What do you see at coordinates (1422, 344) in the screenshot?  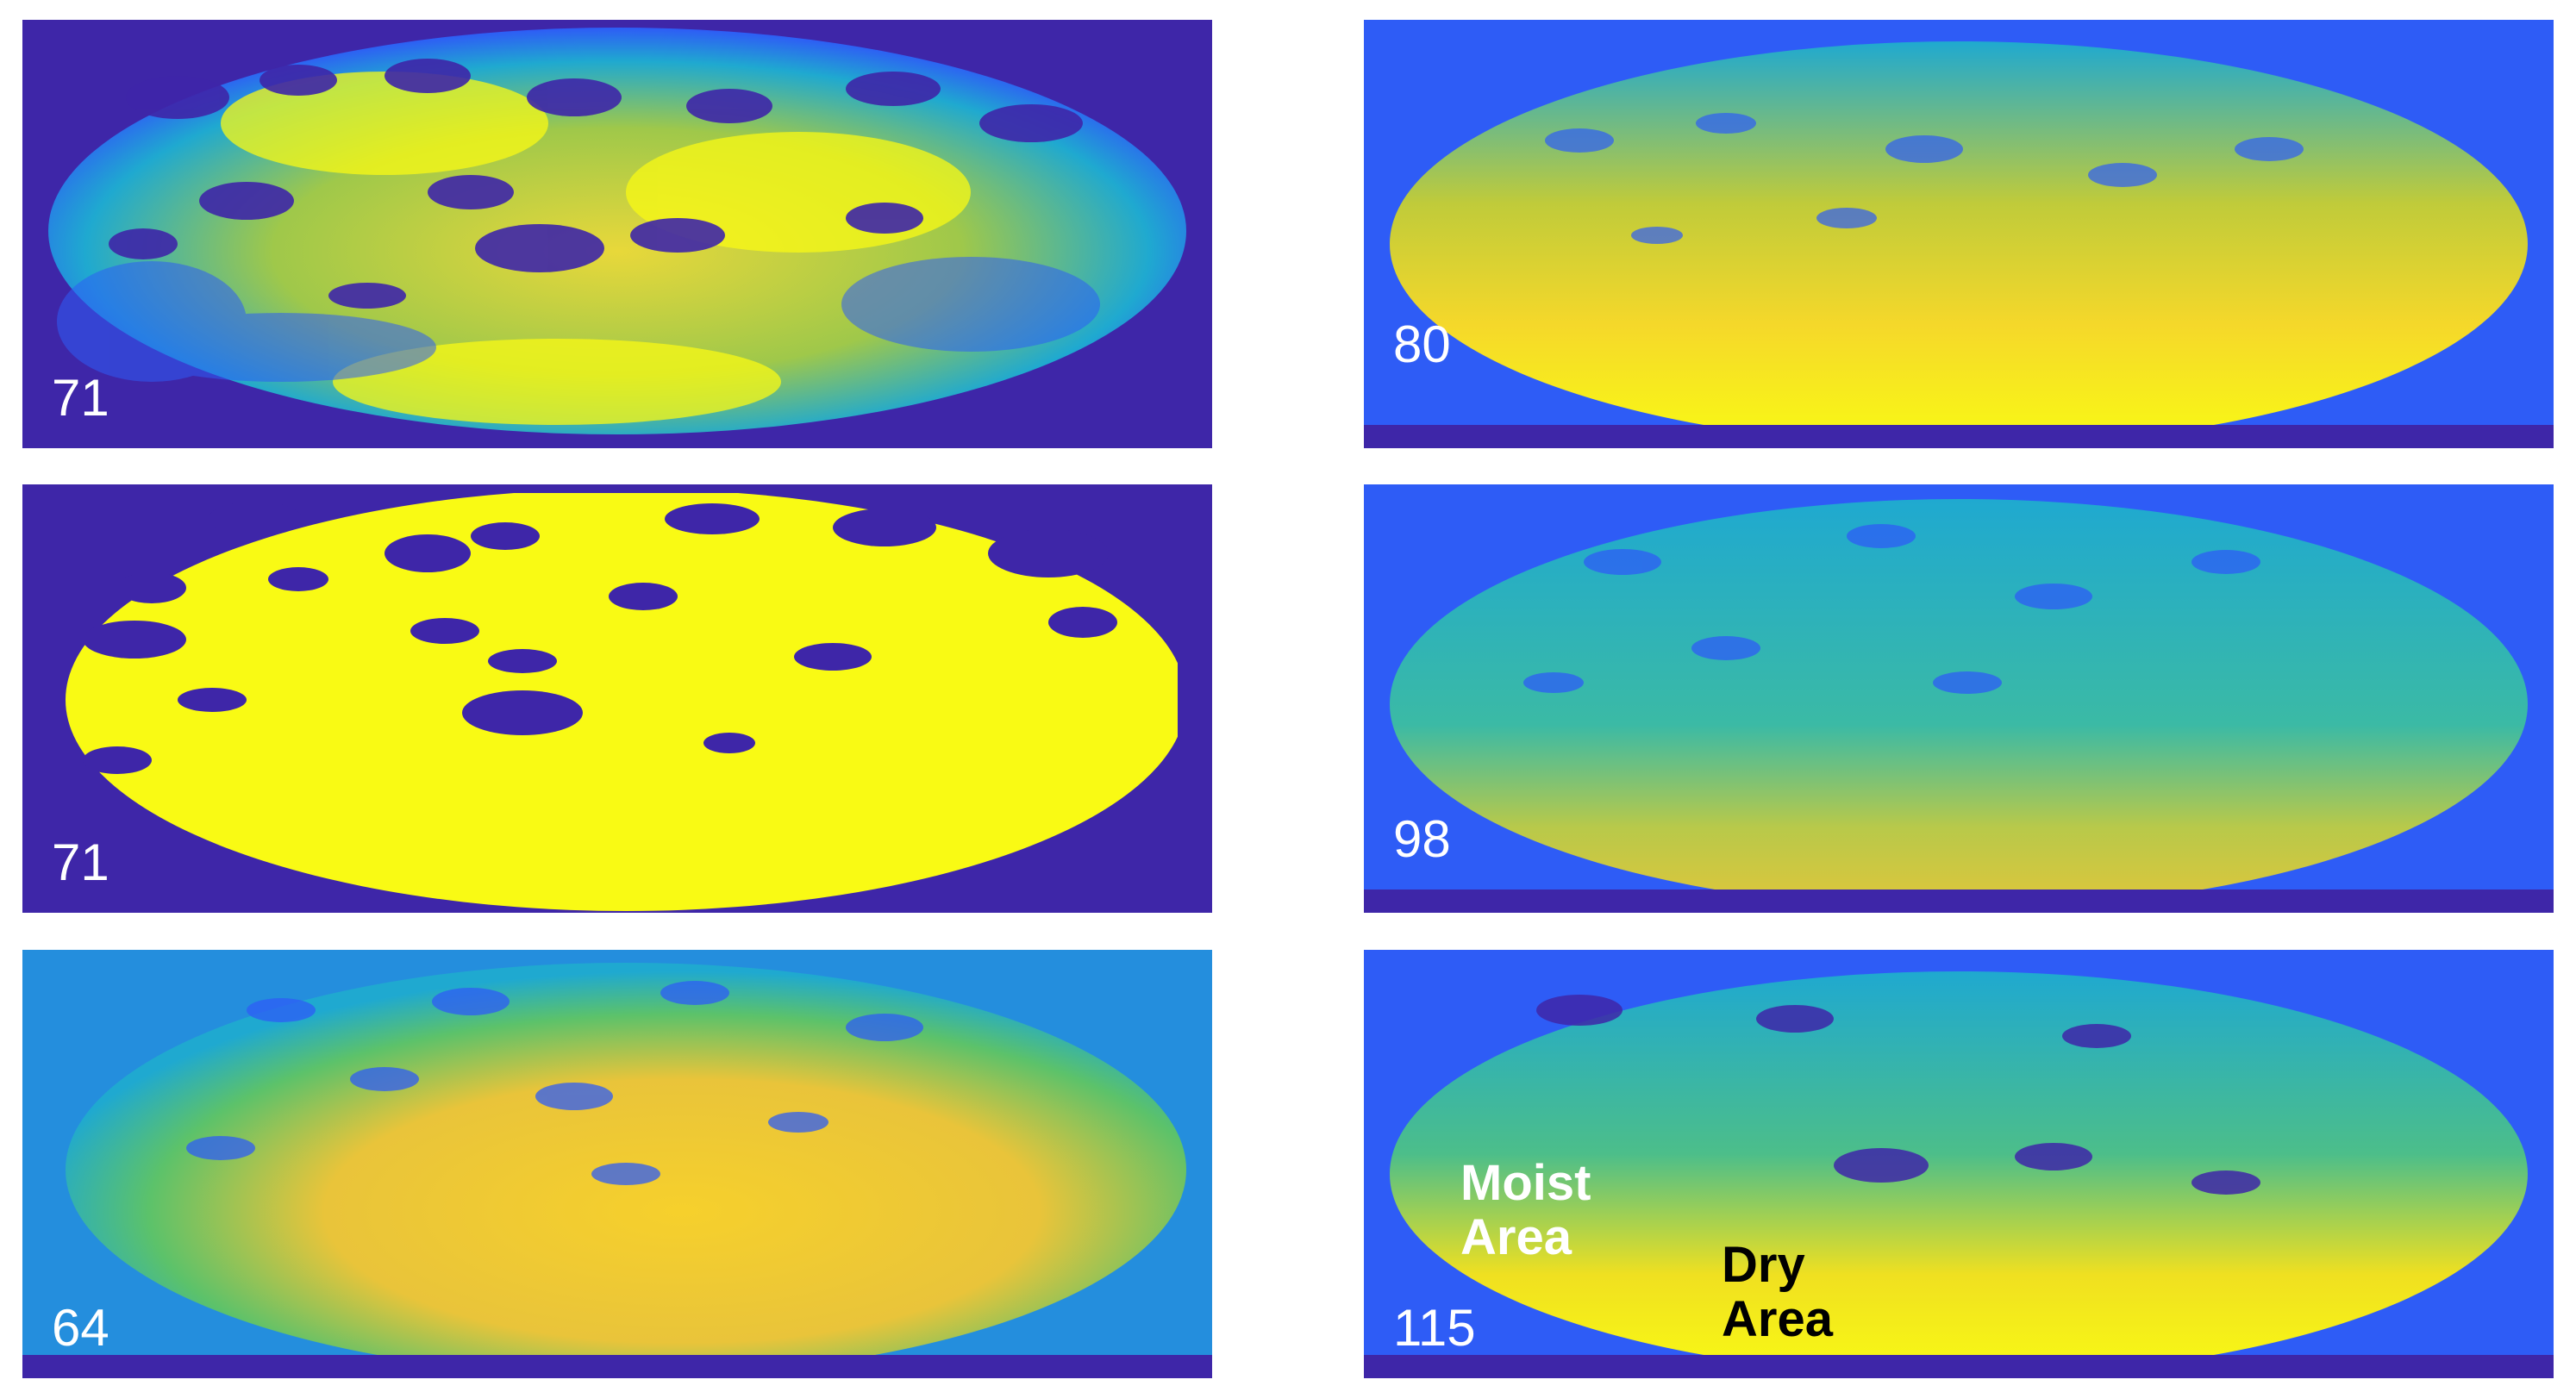 I see `panel-label: 80` at bounding box center [1422, 344].